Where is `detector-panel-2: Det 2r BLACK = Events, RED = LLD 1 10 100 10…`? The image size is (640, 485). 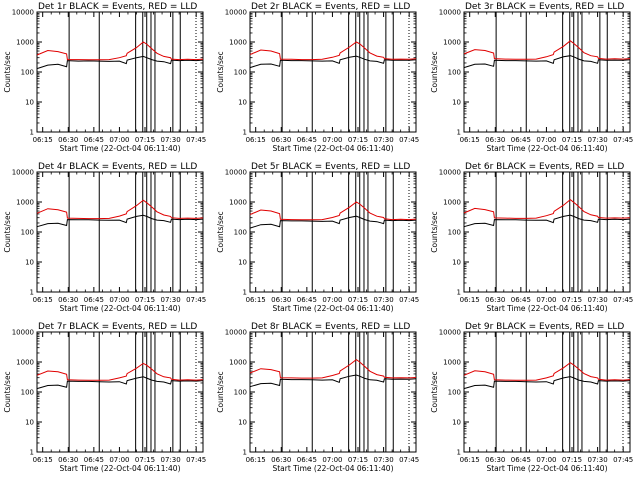
detector-panel-2: Det 2r BLACK = Events, RED = LLD 1 10 100 10… is located at coordinates (317, 77).